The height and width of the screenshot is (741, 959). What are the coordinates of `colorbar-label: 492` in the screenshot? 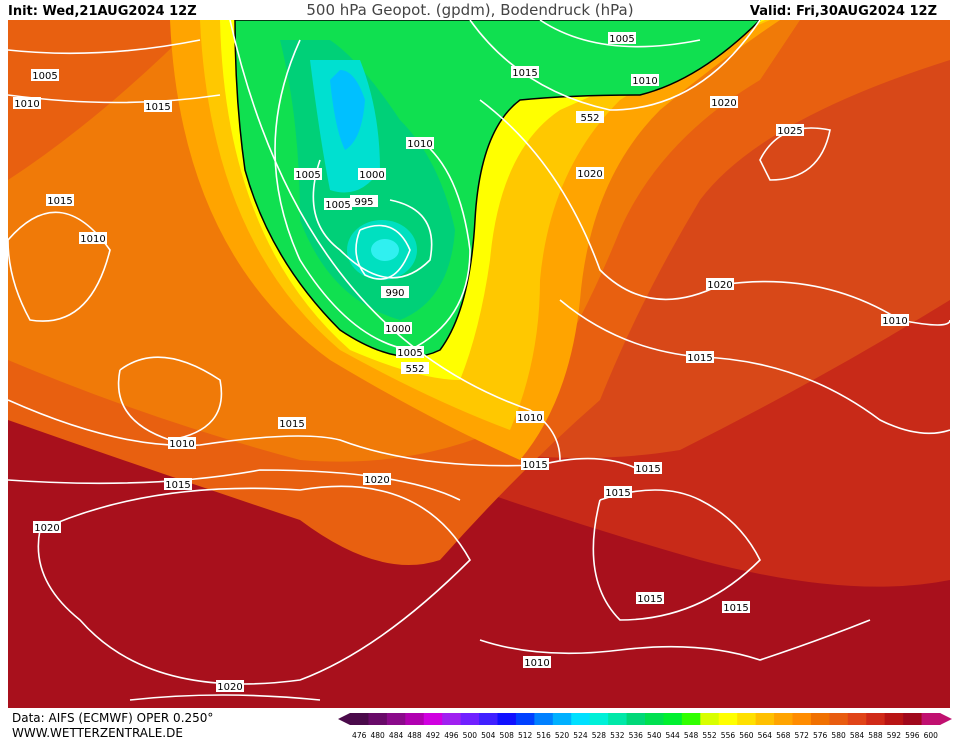 It's located at (433, 735).